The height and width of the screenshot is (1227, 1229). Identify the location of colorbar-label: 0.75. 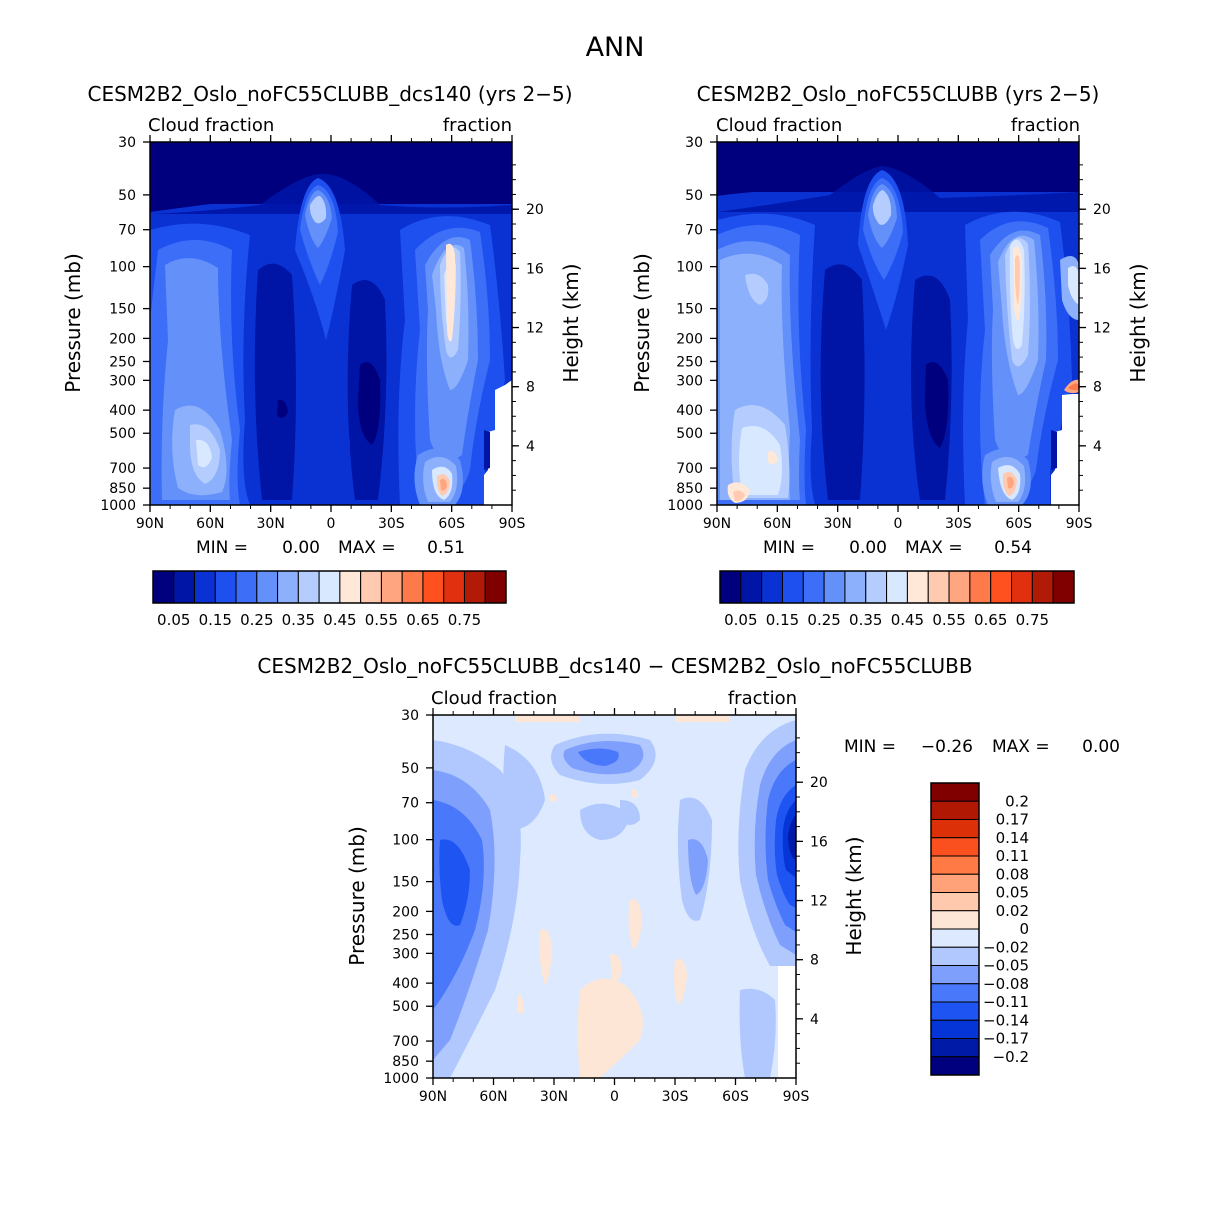
(1032, 620).